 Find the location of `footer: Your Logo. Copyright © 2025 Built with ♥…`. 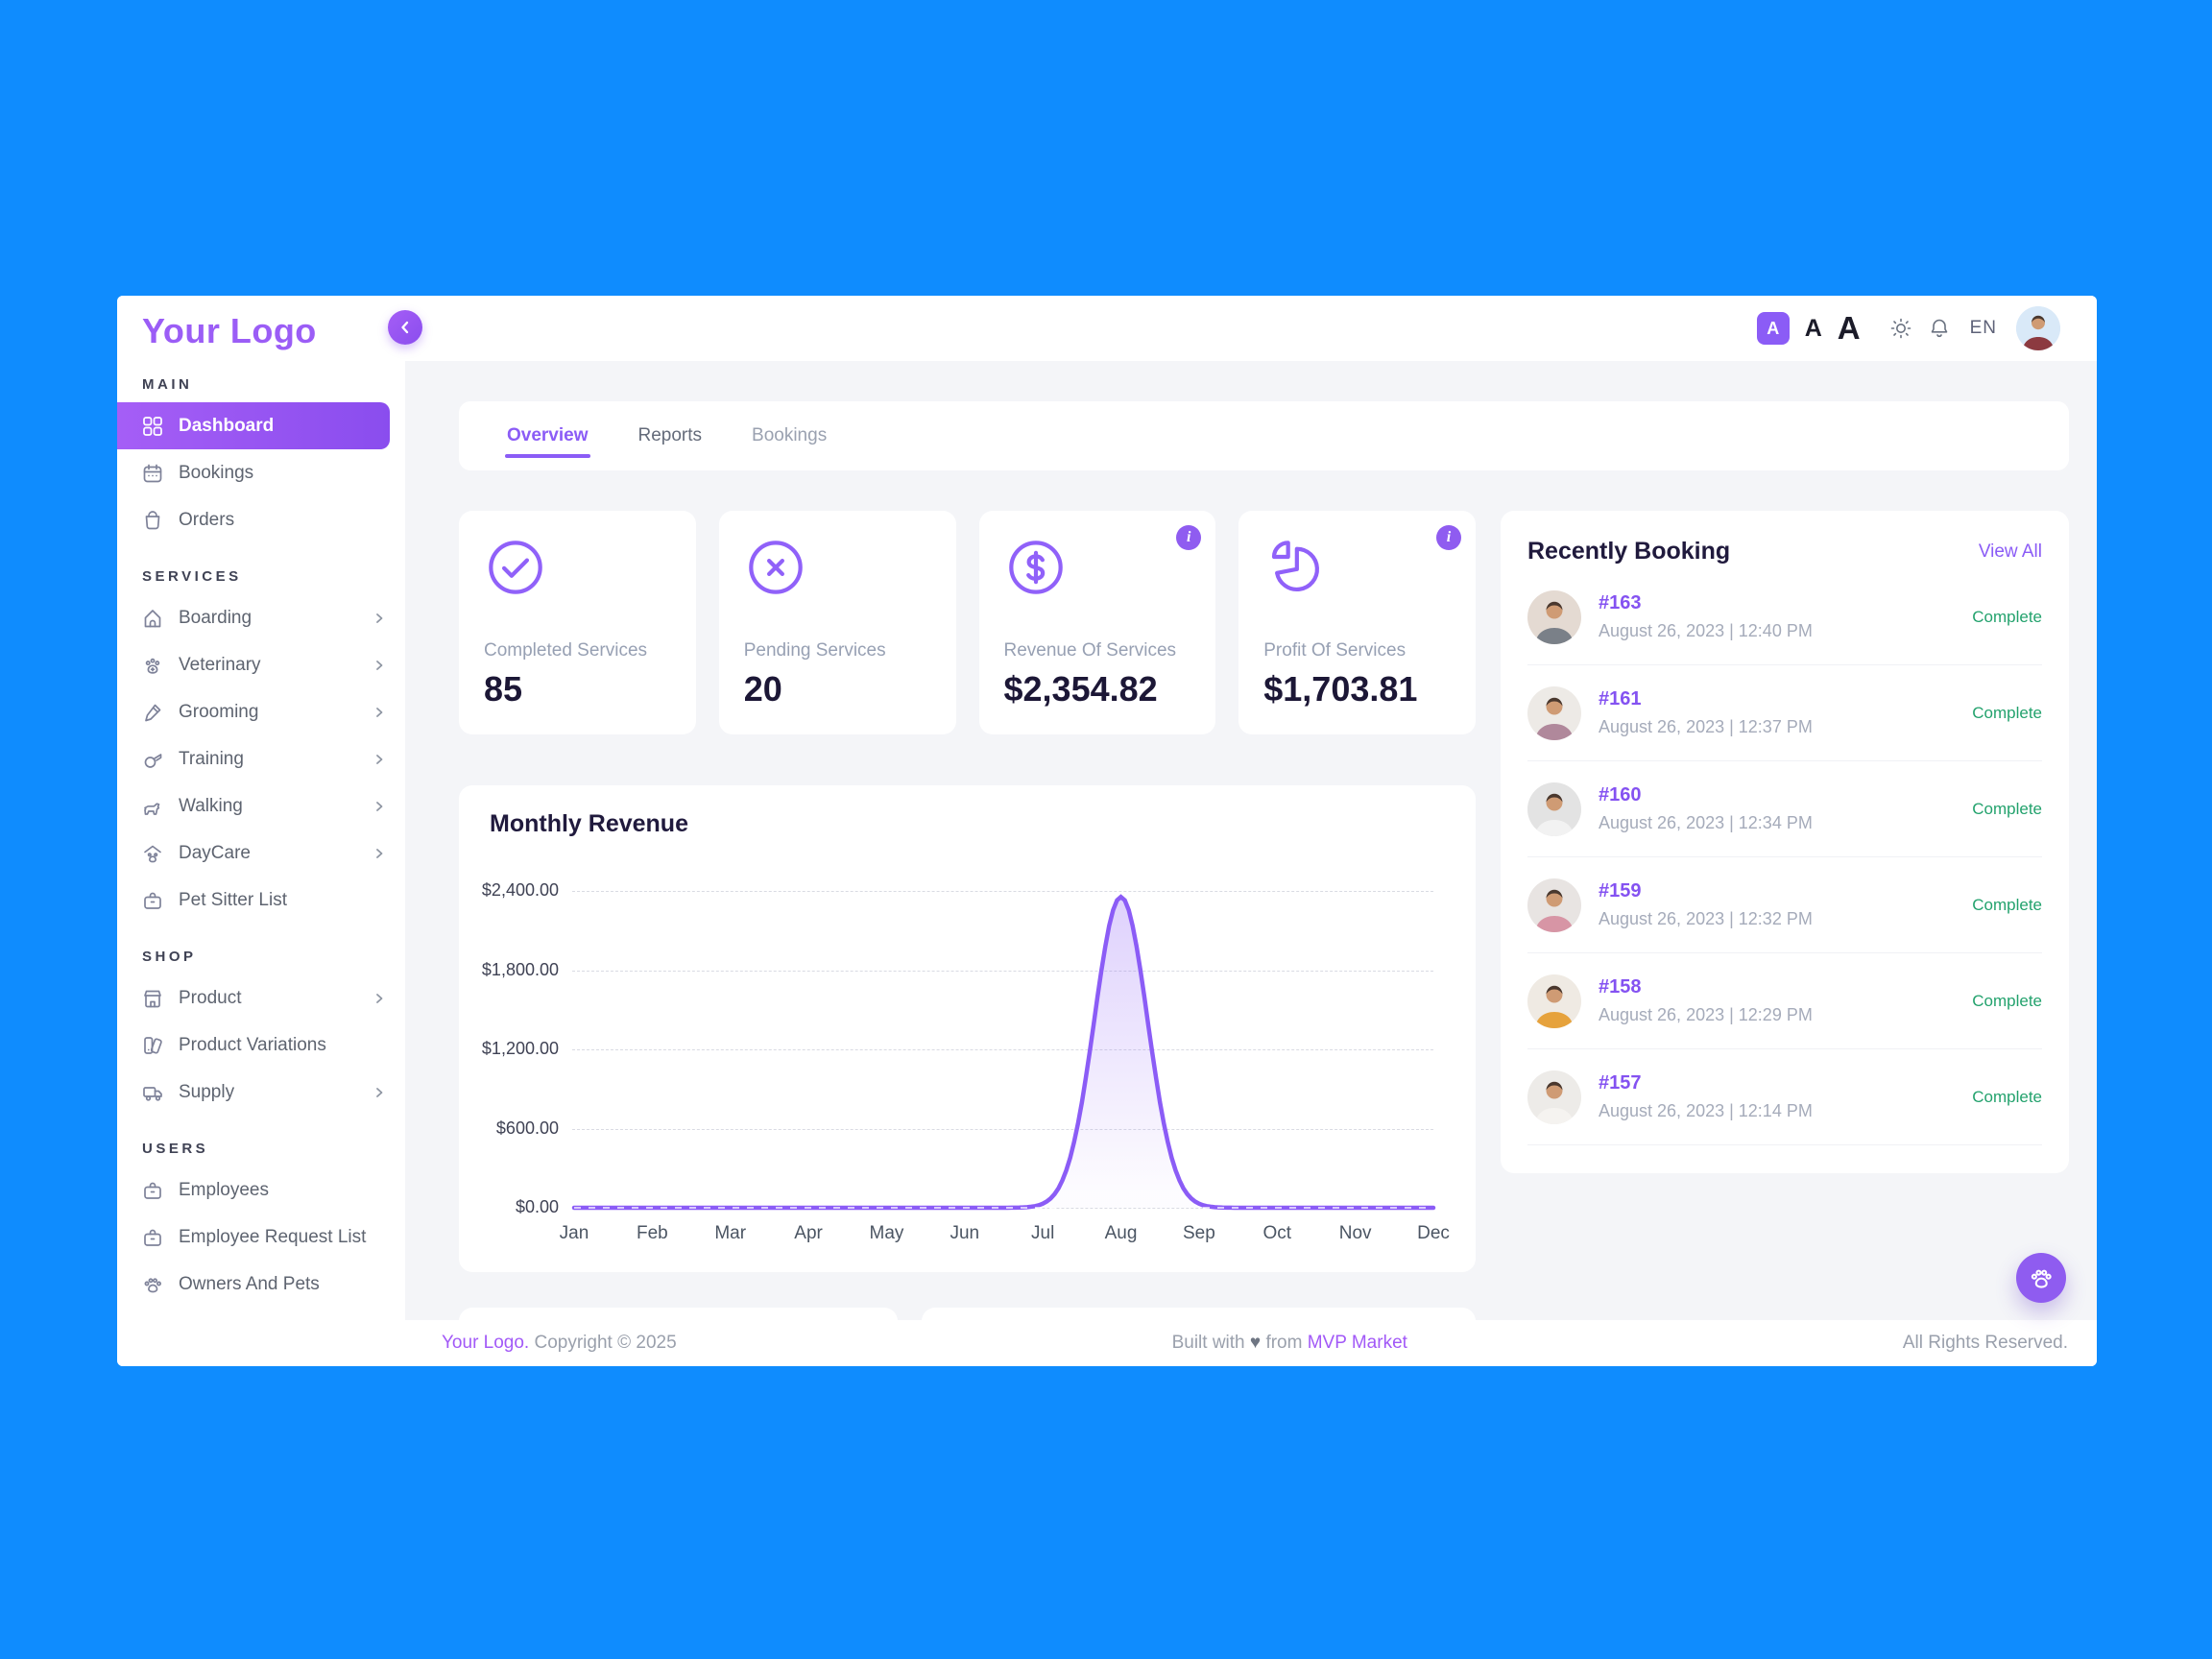

footer: Your Logo. Copyright © 2025 Built with ♥… is located at coordinates (1107, 1343).